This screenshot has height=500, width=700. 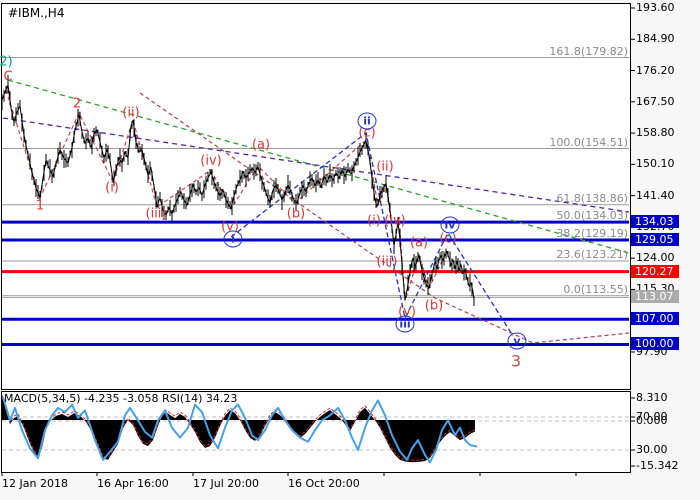 What do you see at coordinates (652, 420) in the screenshot?
I see `macd-axis-label: 0.000` at bounding box center [652, 420].